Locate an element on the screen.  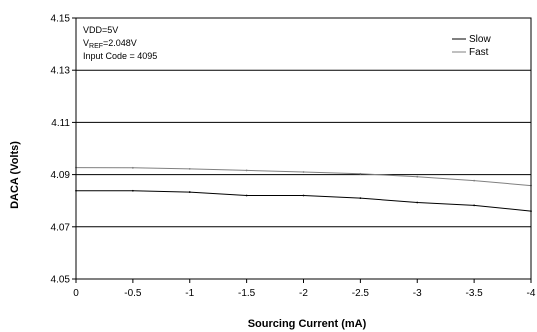
series-line-fast is located at coordinates (303, 177).